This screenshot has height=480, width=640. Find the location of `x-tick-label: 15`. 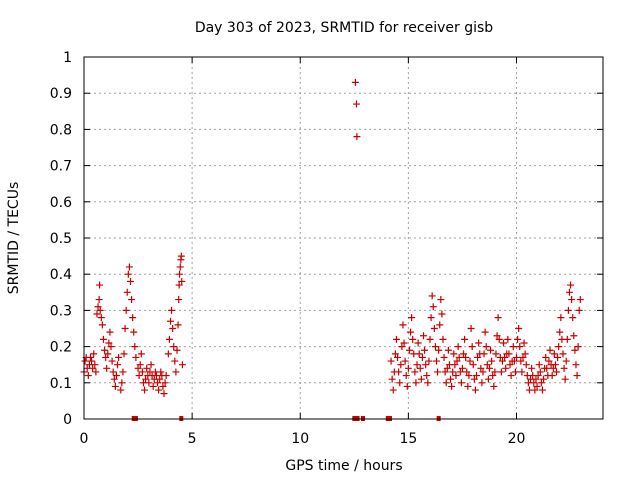

x-tick-label: 15 is located at coordinates (408, 439).